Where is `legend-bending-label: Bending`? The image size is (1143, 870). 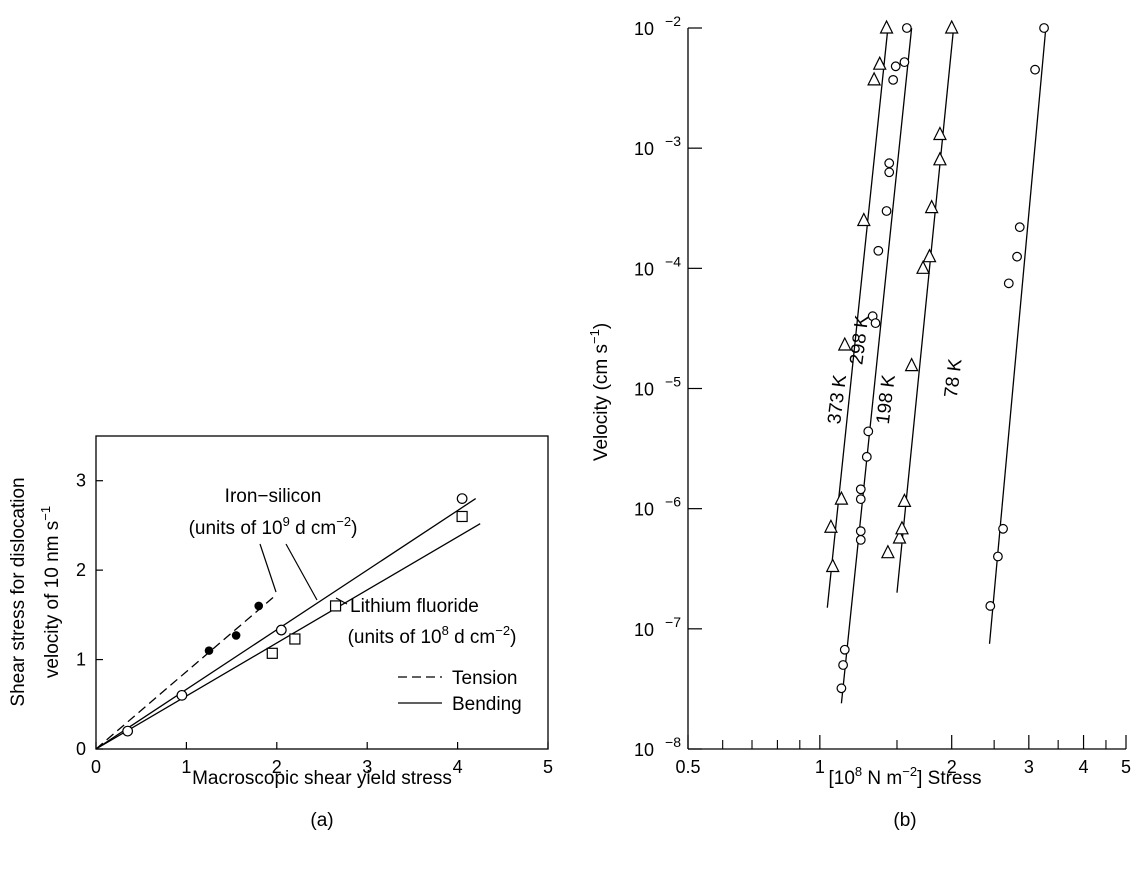 legend-bending-label: Bending is located at coordinates (487, 704).